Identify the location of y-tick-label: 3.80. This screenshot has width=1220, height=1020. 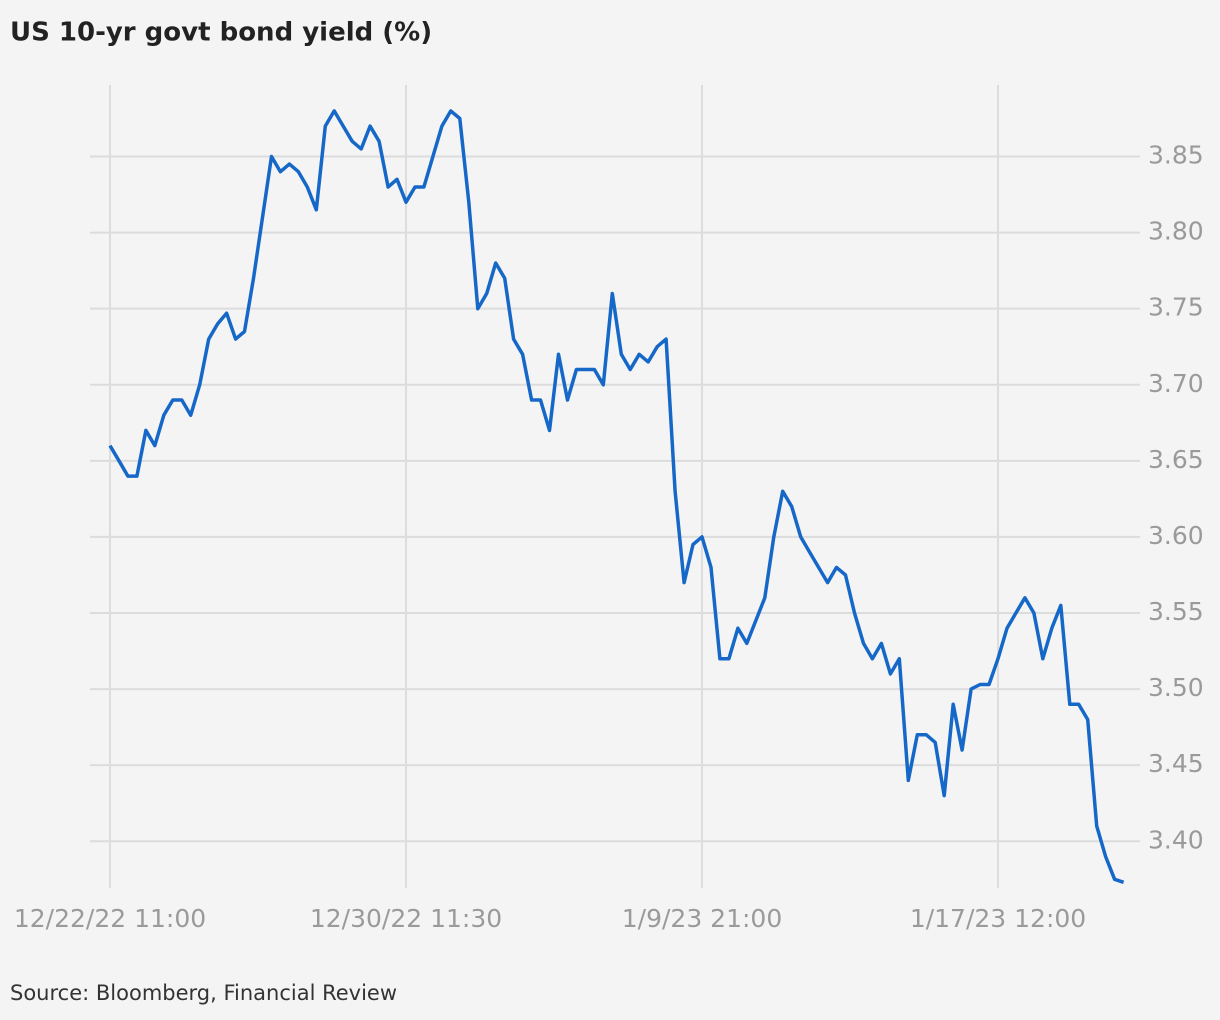
(1176, 231).